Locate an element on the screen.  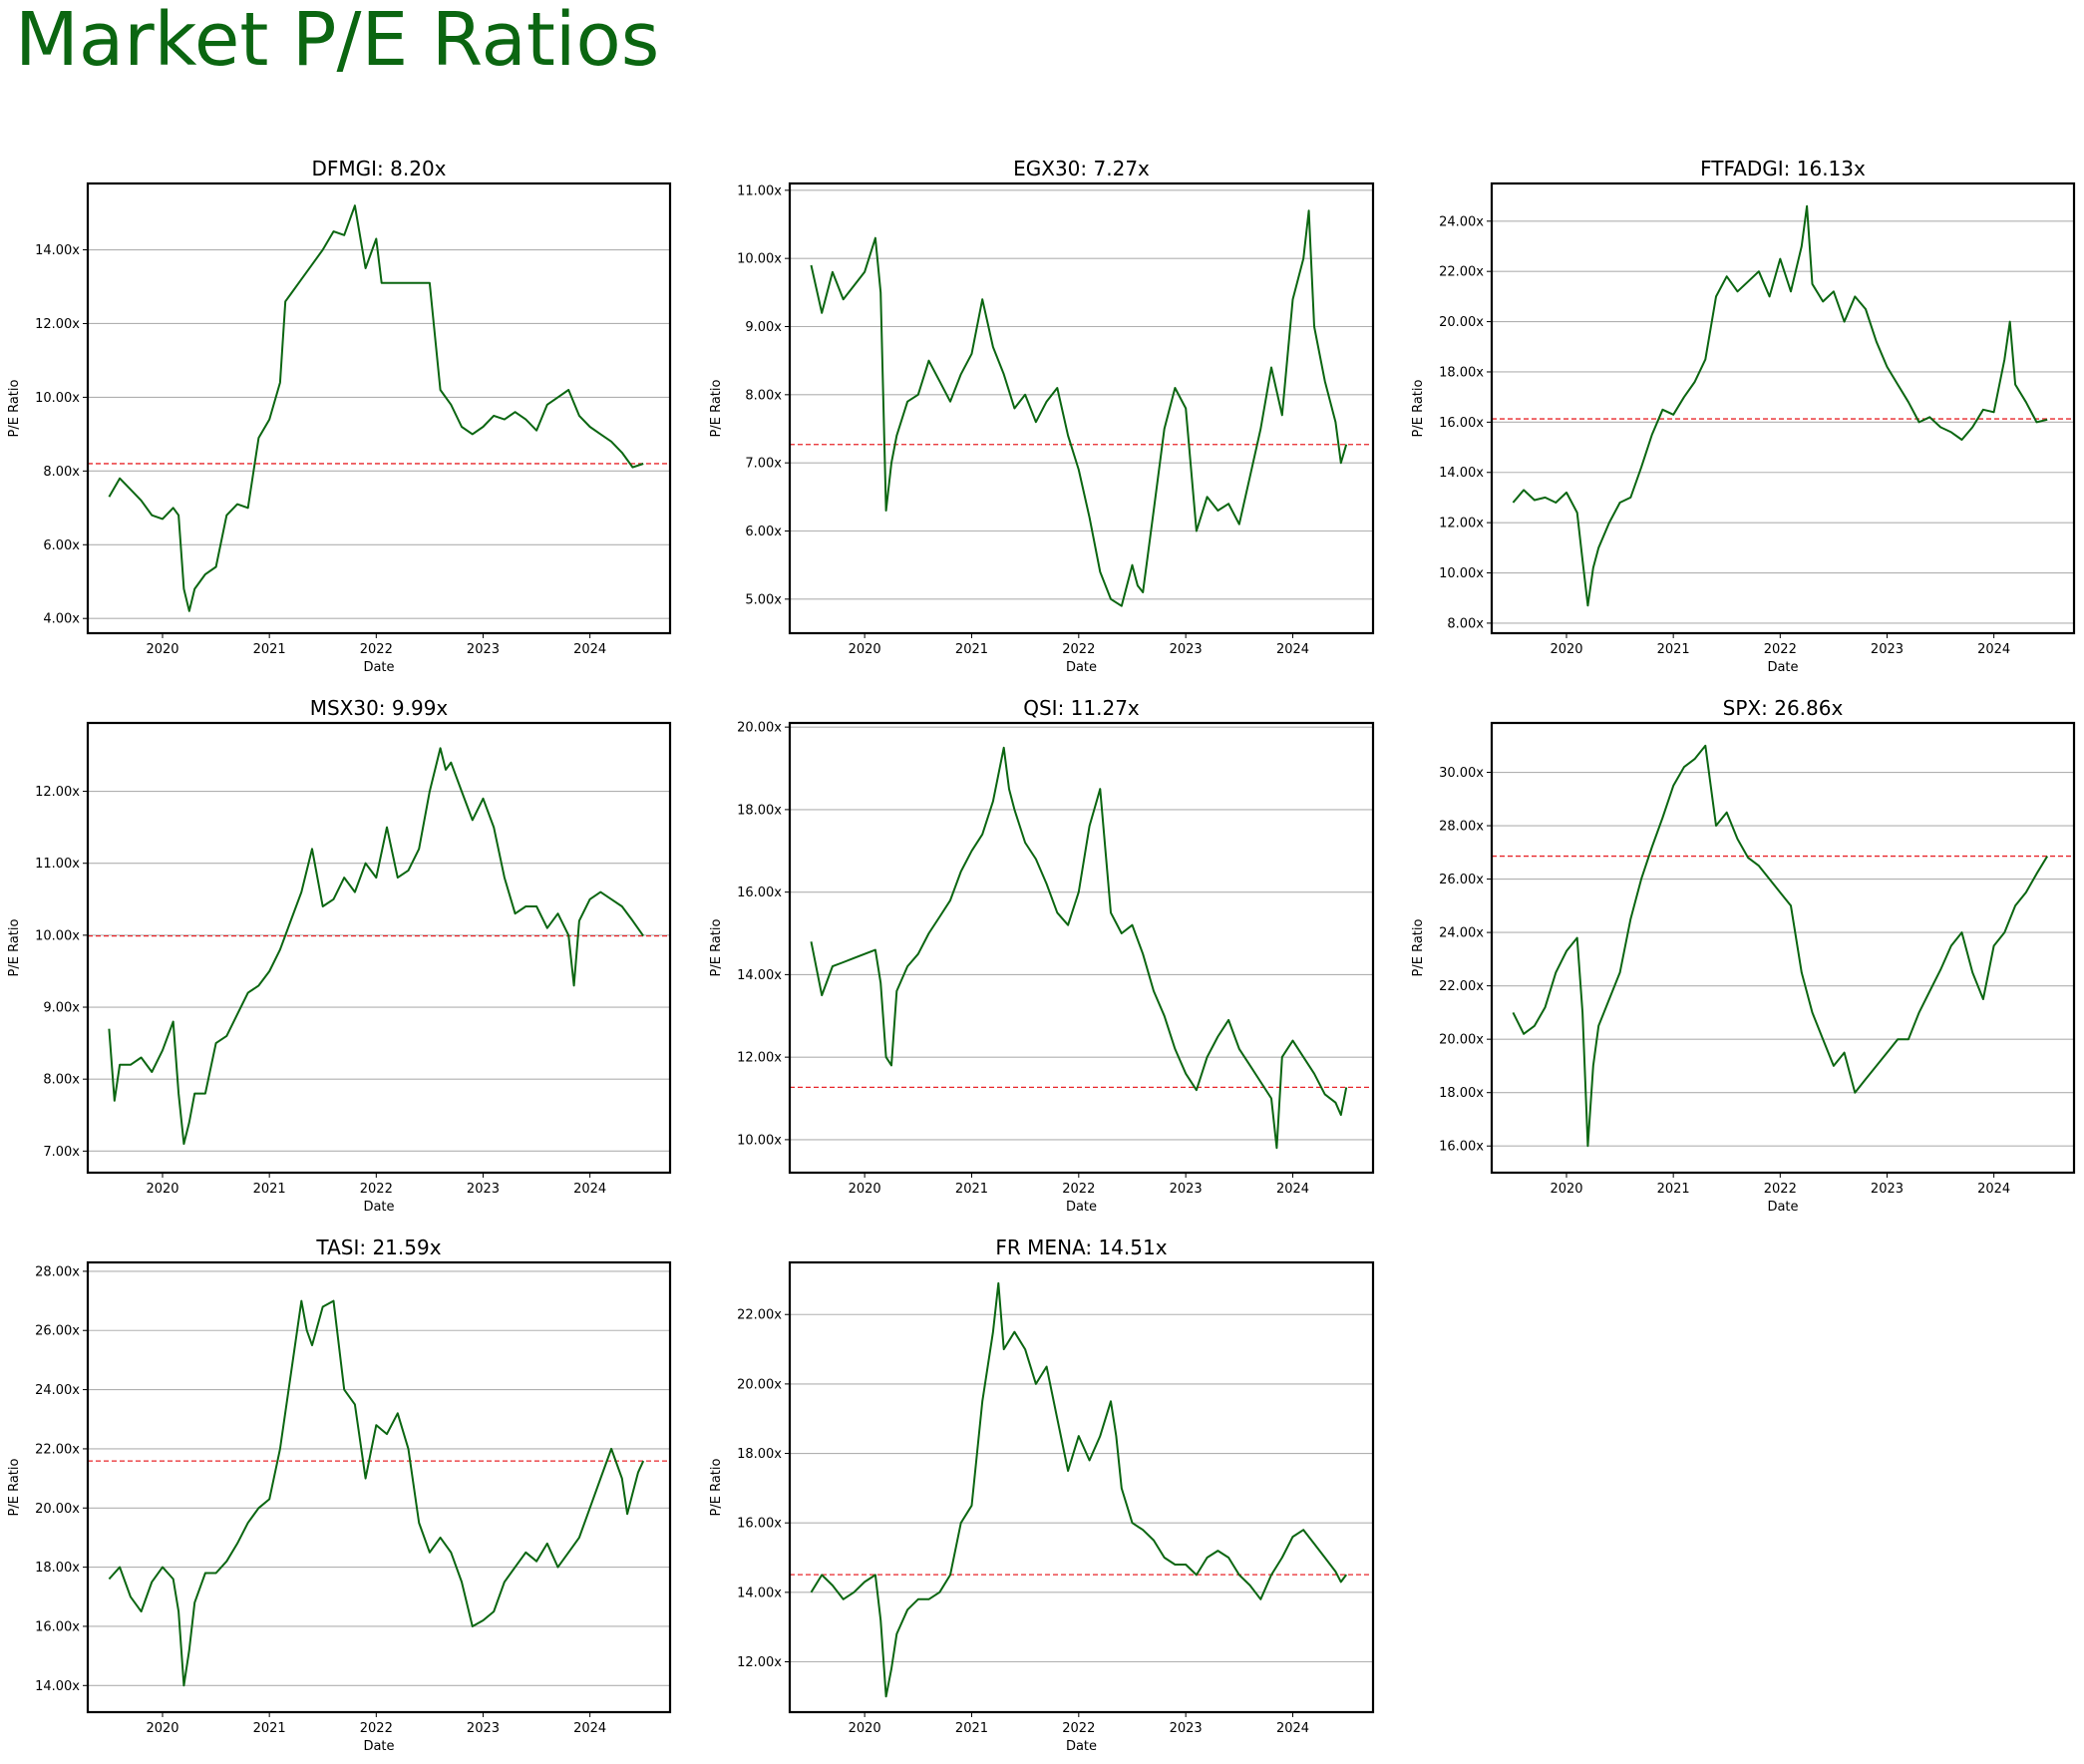
y-tick-label: 10.00x is located at coordinates (1461, 574).